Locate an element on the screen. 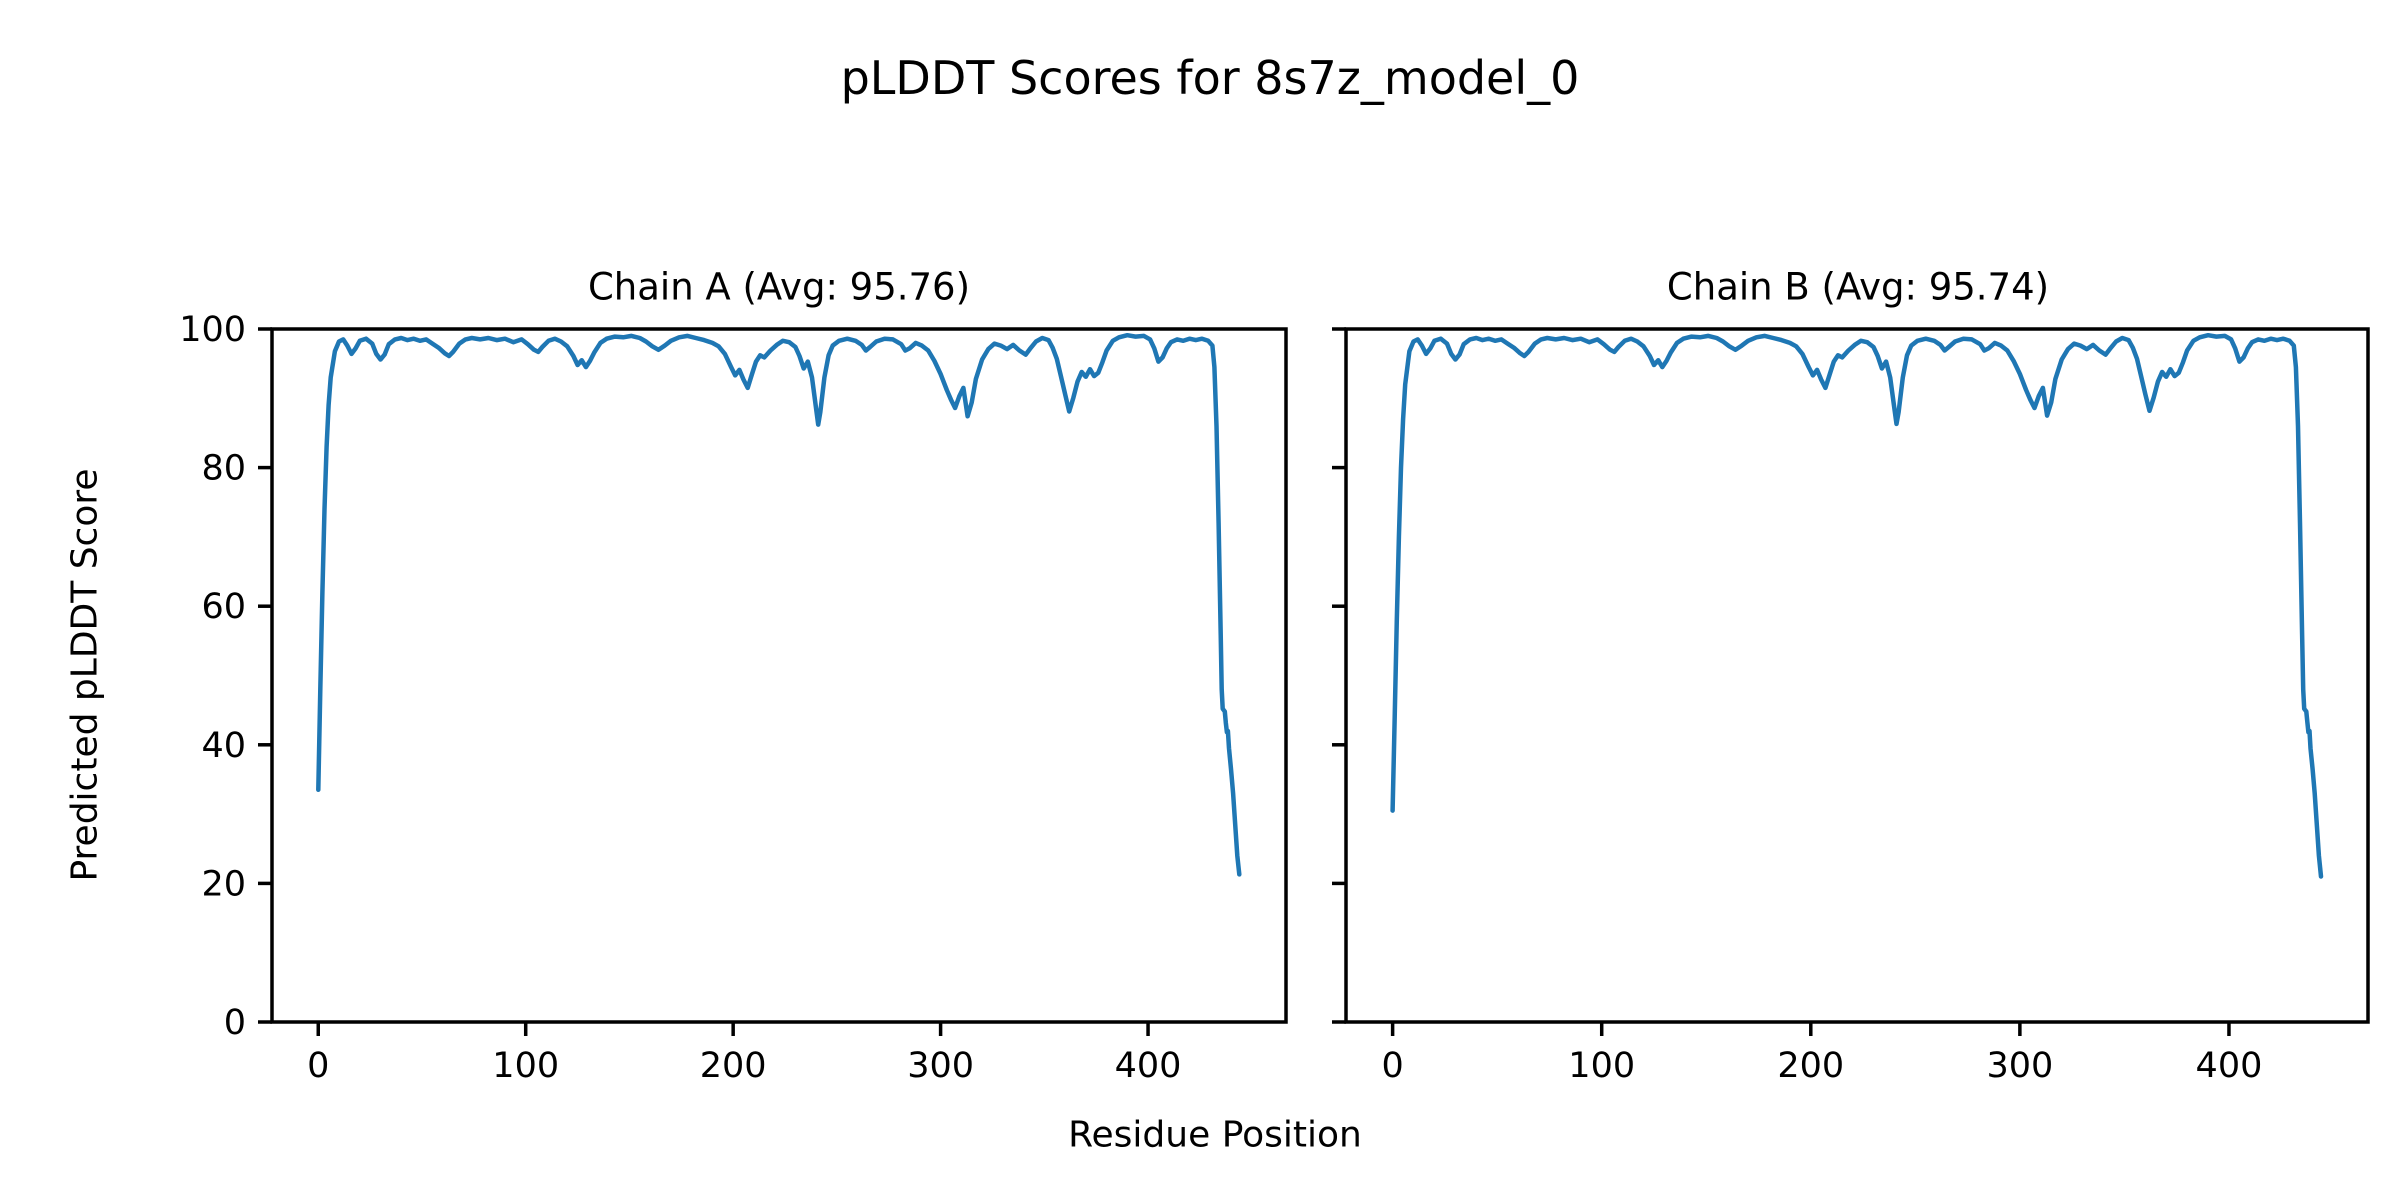  x-tick-label-b: 200 is located at coordinates (1810, 1066).